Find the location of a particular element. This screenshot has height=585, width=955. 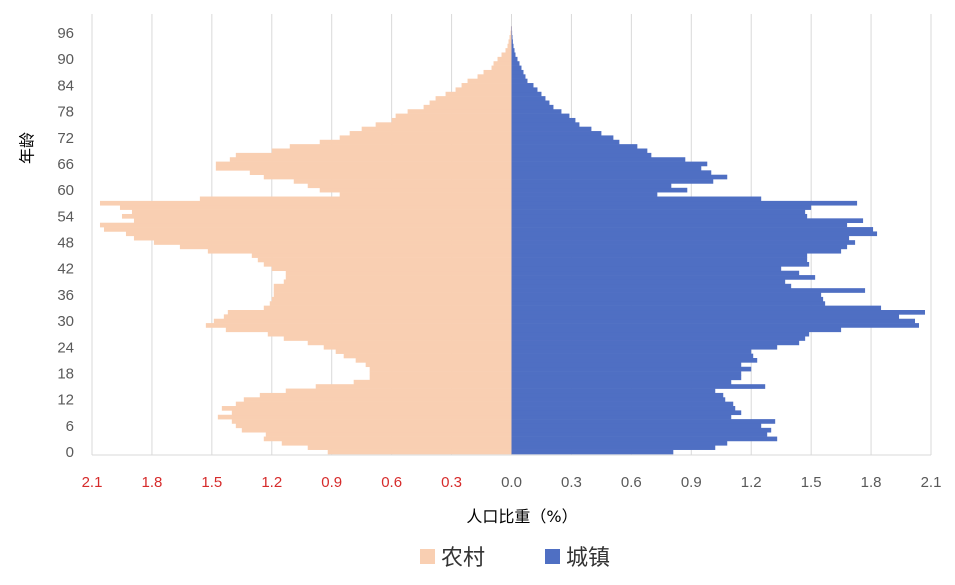

y-tick-label-9: 54 is located at coordinates (65, 216).